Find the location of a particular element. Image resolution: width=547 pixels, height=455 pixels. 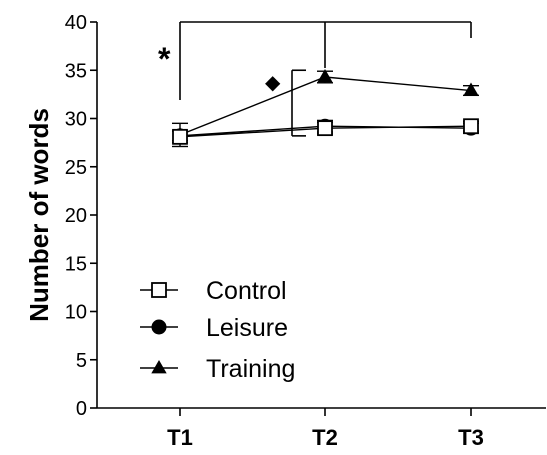

y-tick-label: 0 is located at coordinates (81, 409).